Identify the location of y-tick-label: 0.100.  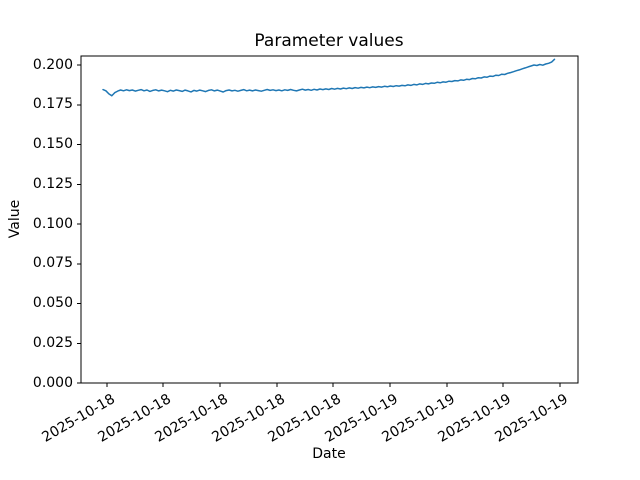
(52, 224).